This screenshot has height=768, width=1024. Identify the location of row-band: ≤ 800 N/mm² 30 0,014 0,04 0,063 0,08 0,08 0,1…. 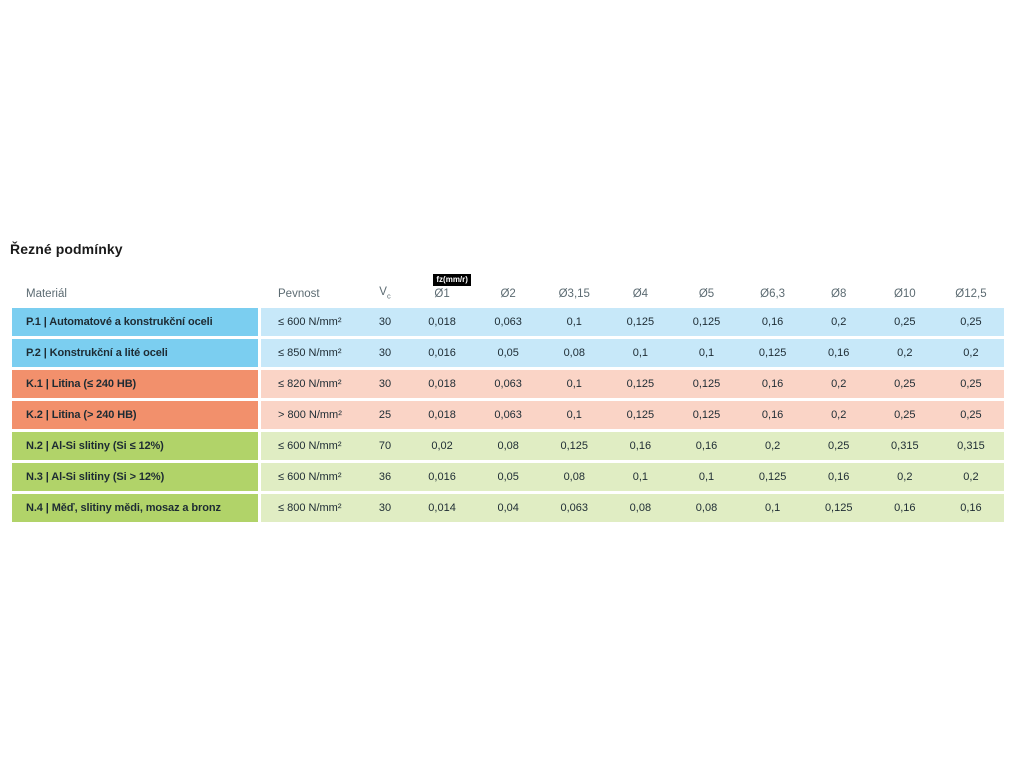
(632, 508).